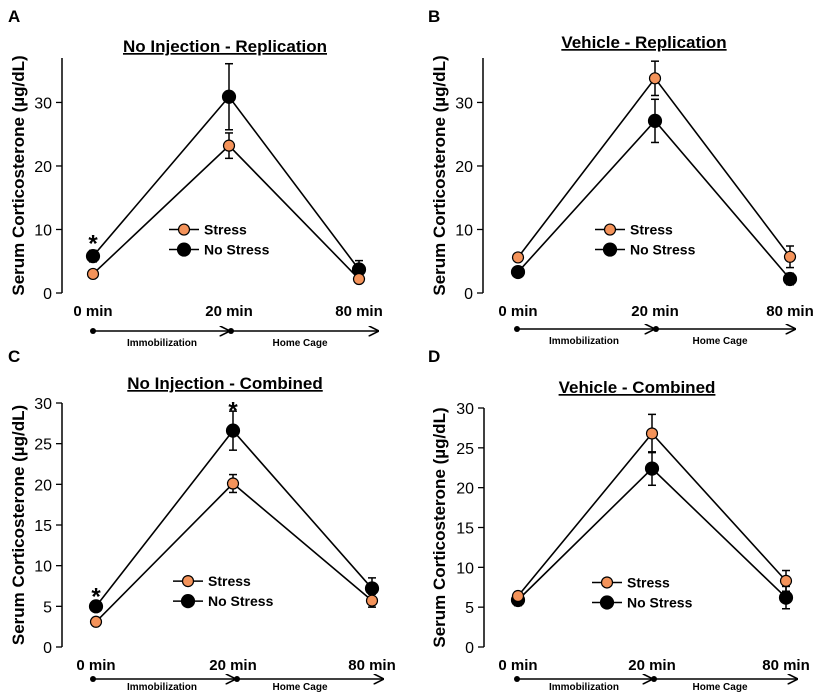 This screenshot has width=829, height=697. Describe the element at coordinates (225, 46) in the screenshot. I see `chart-title: No Injection - Replication` at that location.